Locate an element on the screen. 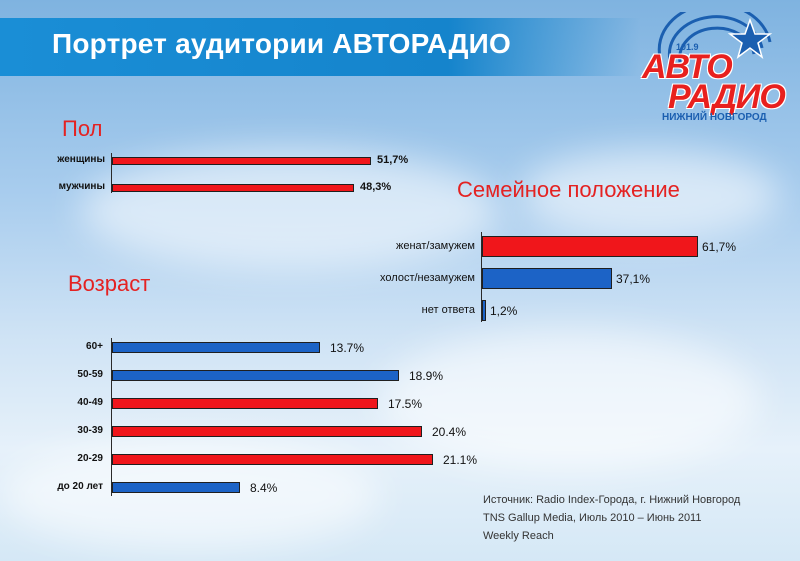 This screenshot has width=800, height=561. value-label: 51,7% is located at coordinates (393, 160).